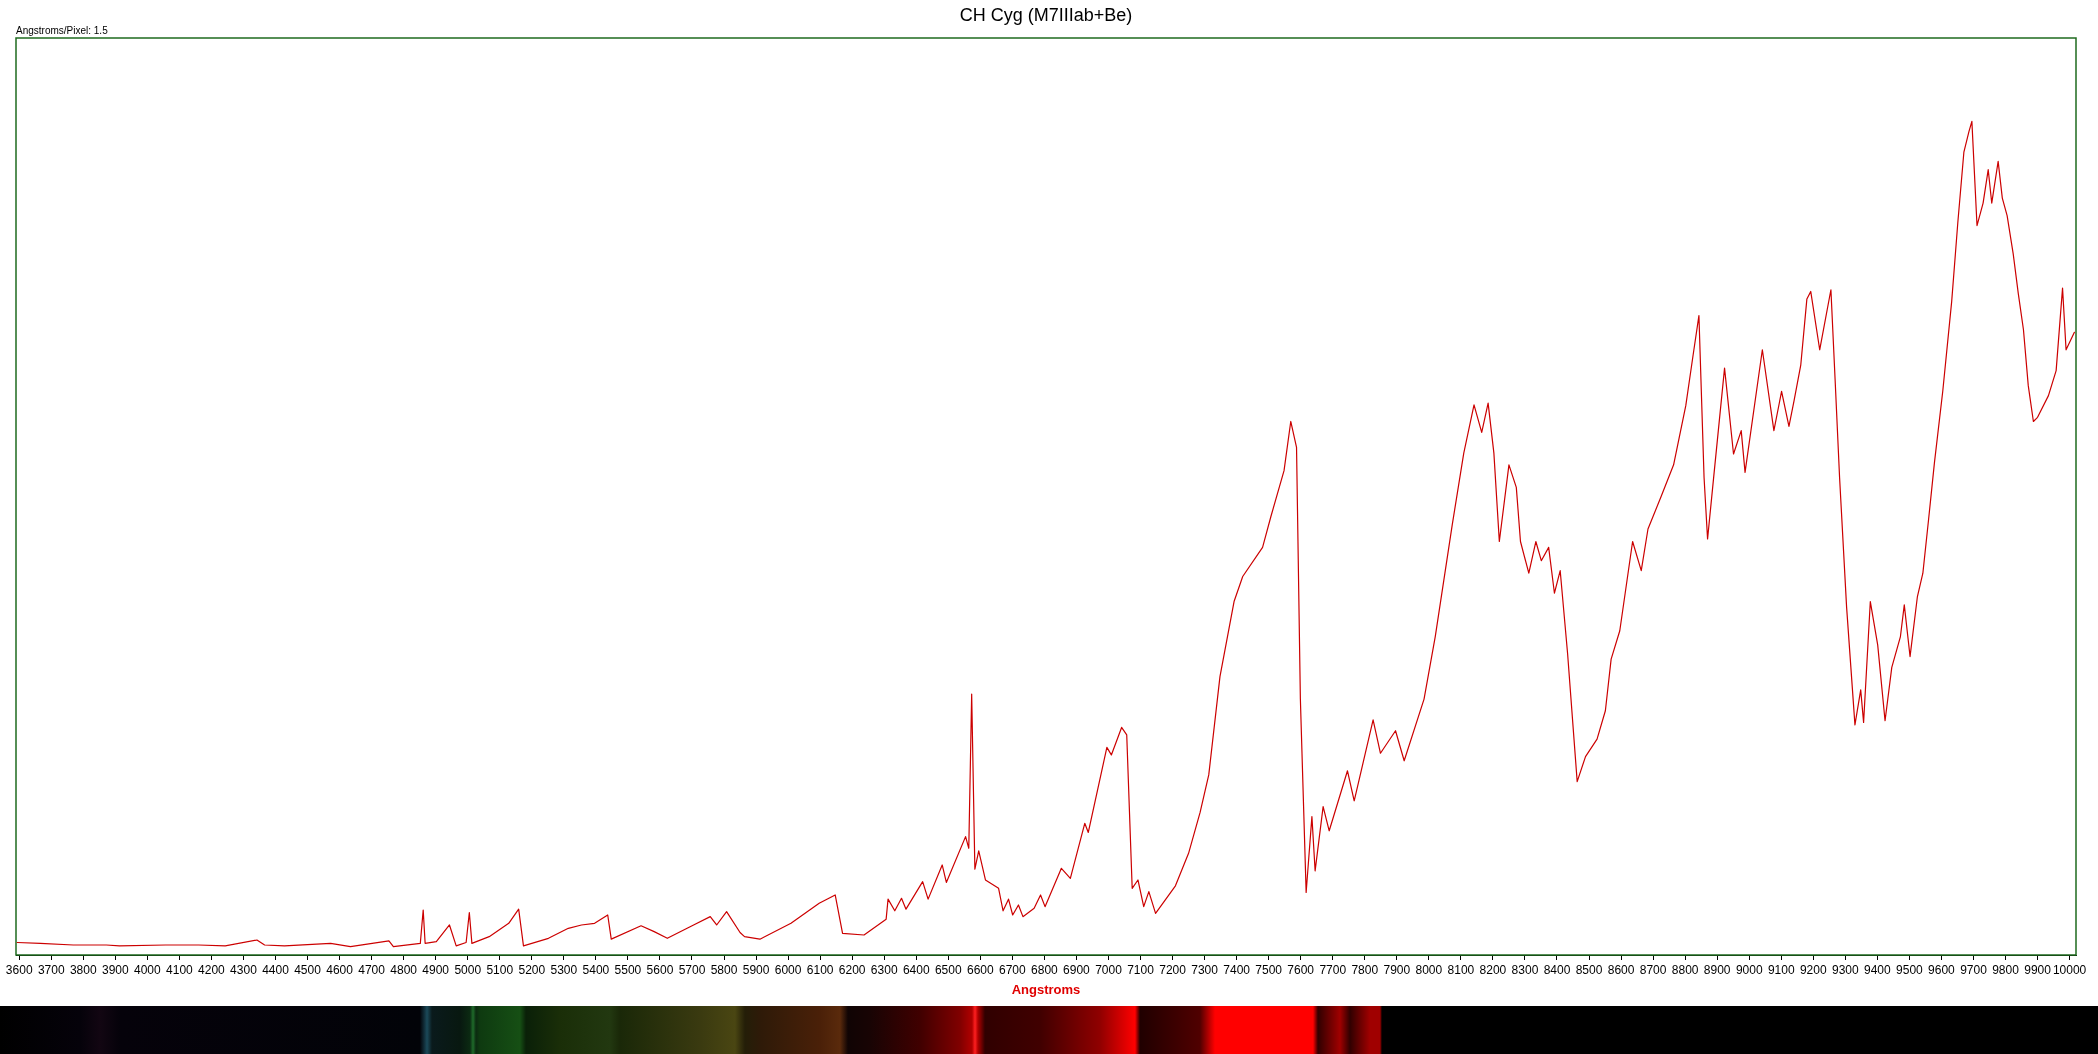 The image size is (2098, 1054). I want to click on x-tick-label: 8000, so click(1429, 969).